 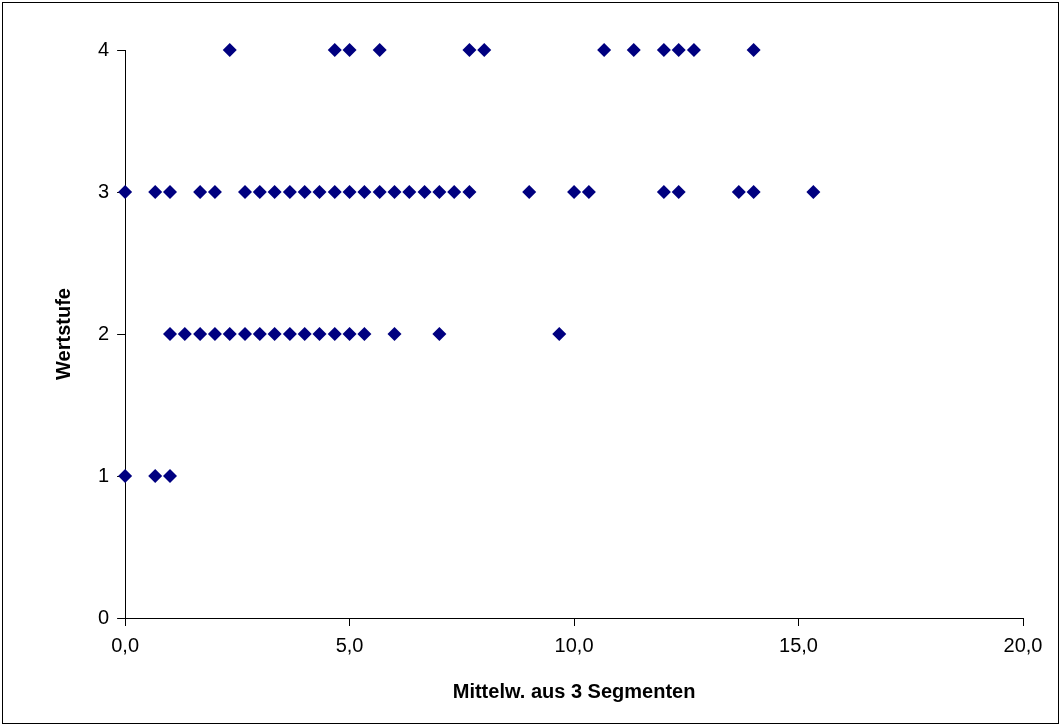 What do you see at coordinates (1023, 644) in the screenshot?
I see `x-tick-label: 20,0` at bounding box center [1023, 644].